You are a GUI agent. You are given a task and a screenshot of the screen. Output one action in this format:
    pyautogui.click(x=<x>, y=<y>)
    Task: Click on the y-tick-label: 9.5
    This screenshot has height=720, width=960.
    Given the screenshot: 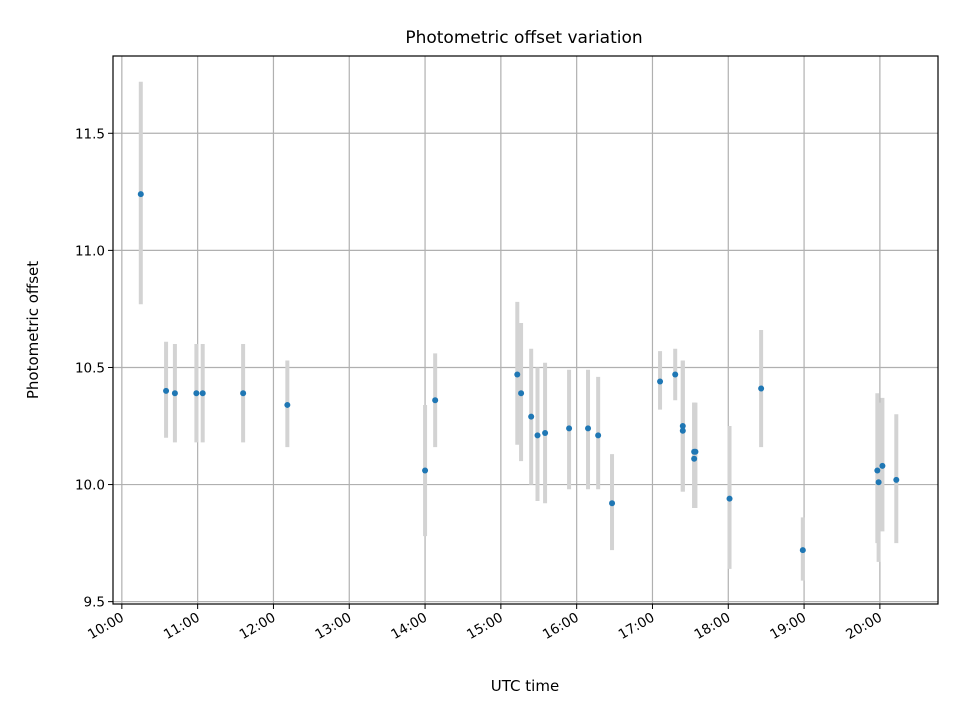 What is the action you would take?
    pyautogui.click(x=94, y=603)
    